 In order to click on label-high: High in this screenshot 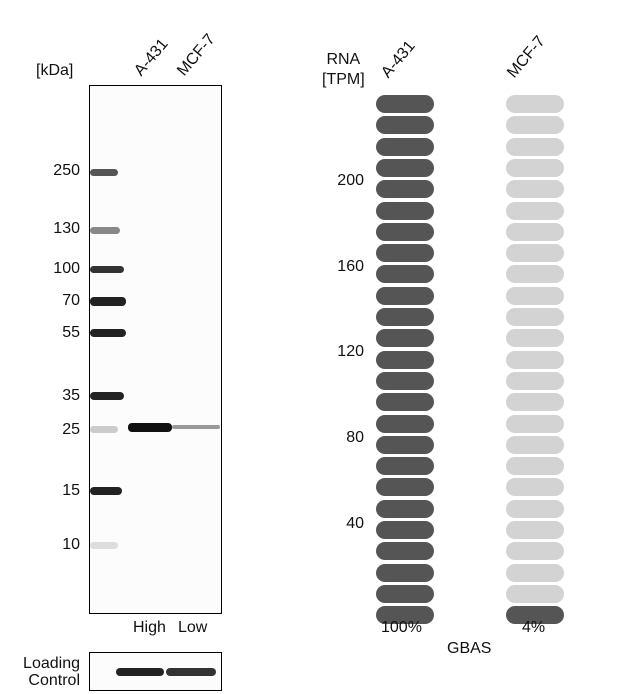, I will do `click(149, 627)`.